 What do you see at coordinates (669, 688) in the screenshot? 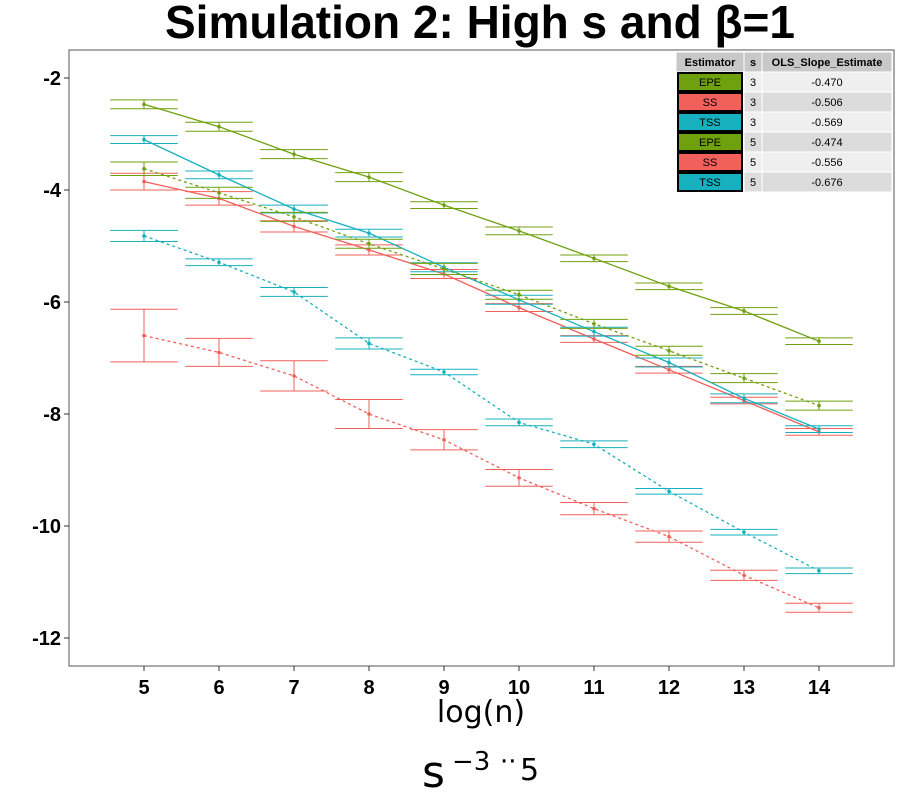
I see `x-tick-label: 12` at bounding box center [669, 688].